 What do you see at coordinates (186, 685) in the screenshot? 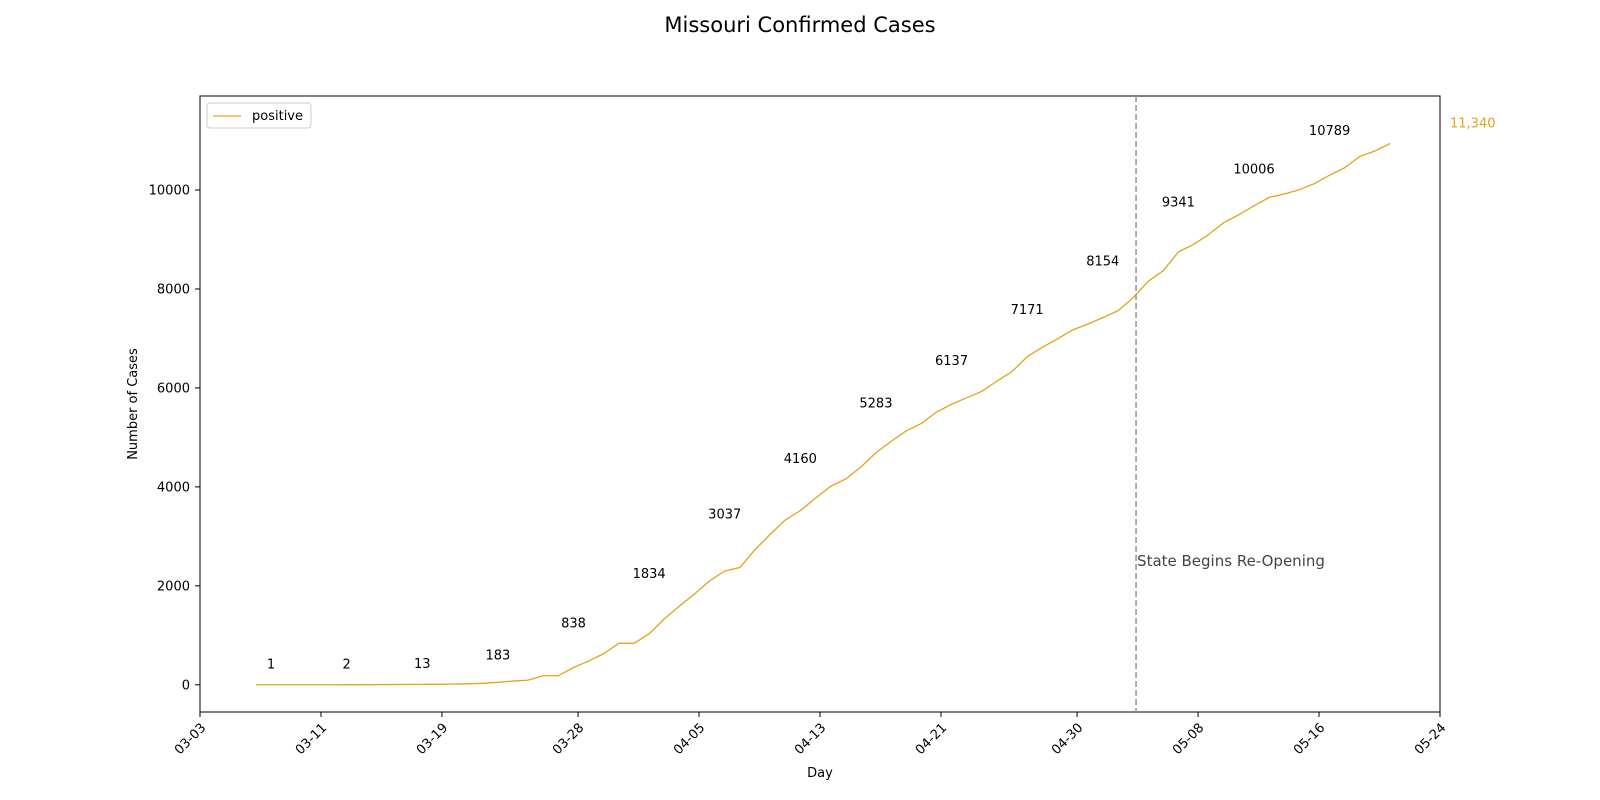
I see `y-tick-label: 0` at bounding box center [186, 685].